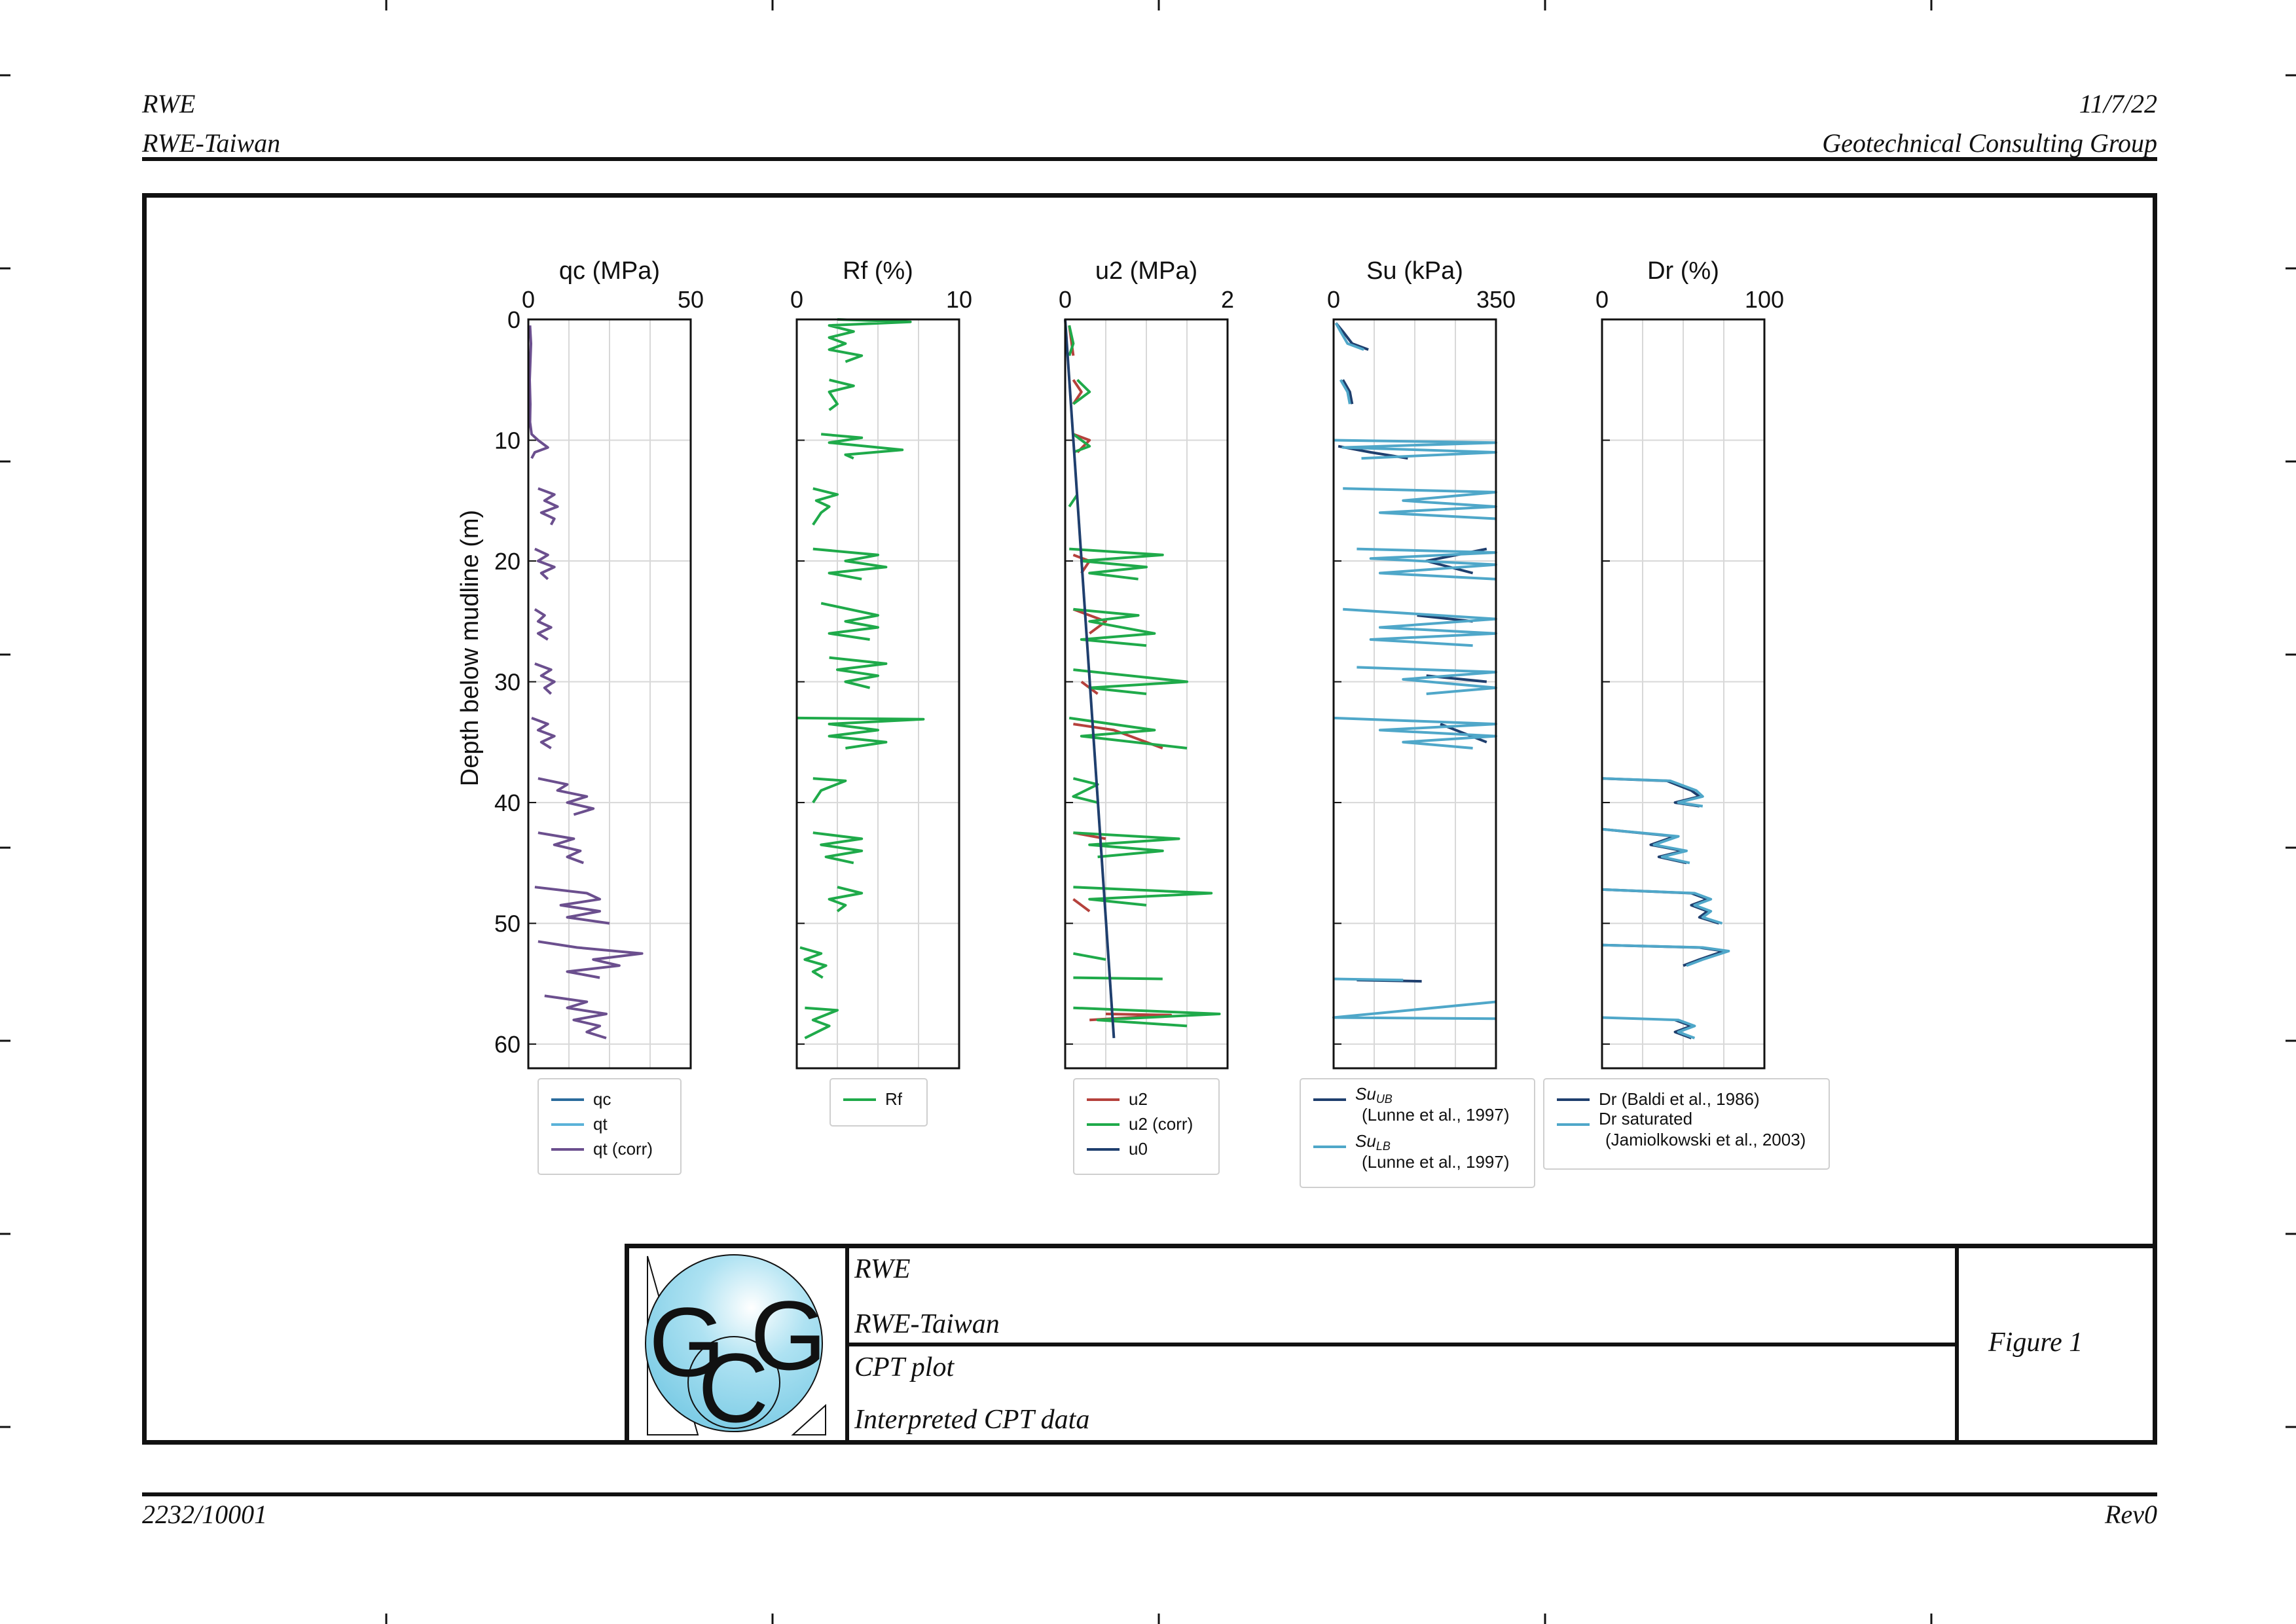  I want to click on panel-4: Dr (%) 0 100, so click(1689, 663).